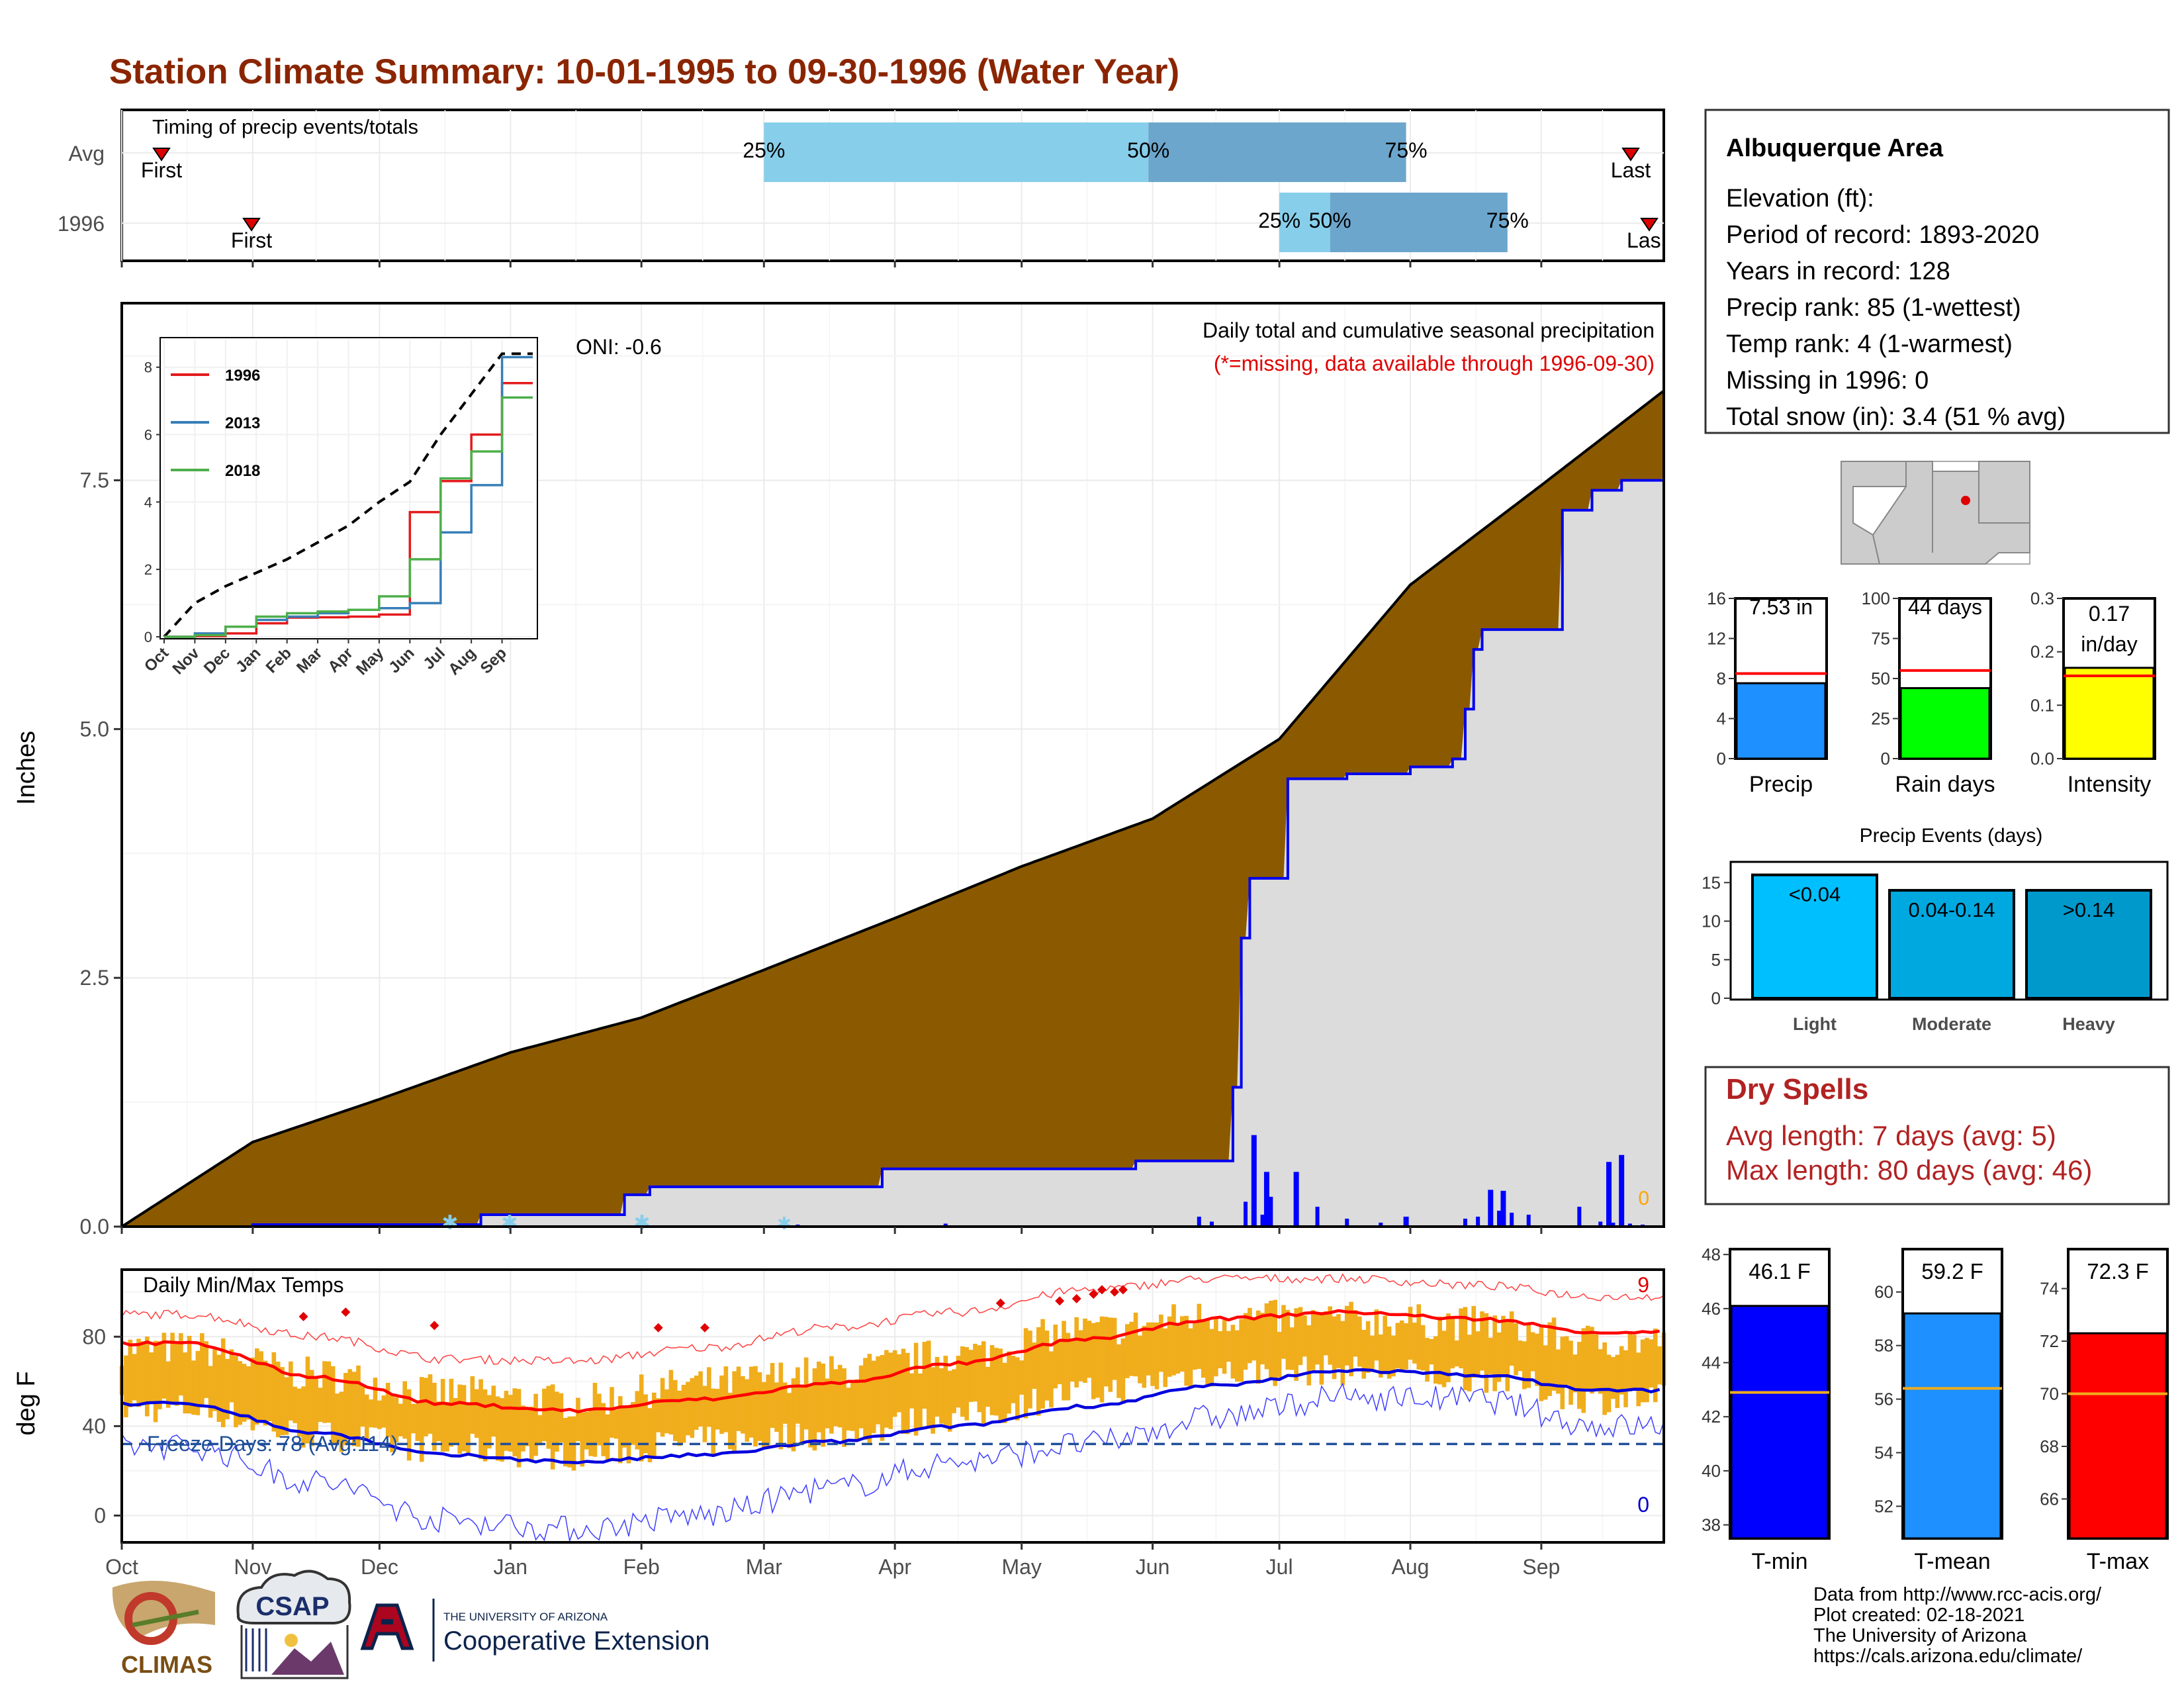  What do you see at coordinates (1712, 1309) in the screenshot?
I see `temp-bar-tick-label: 46` at bounding box center [1712, 1309].